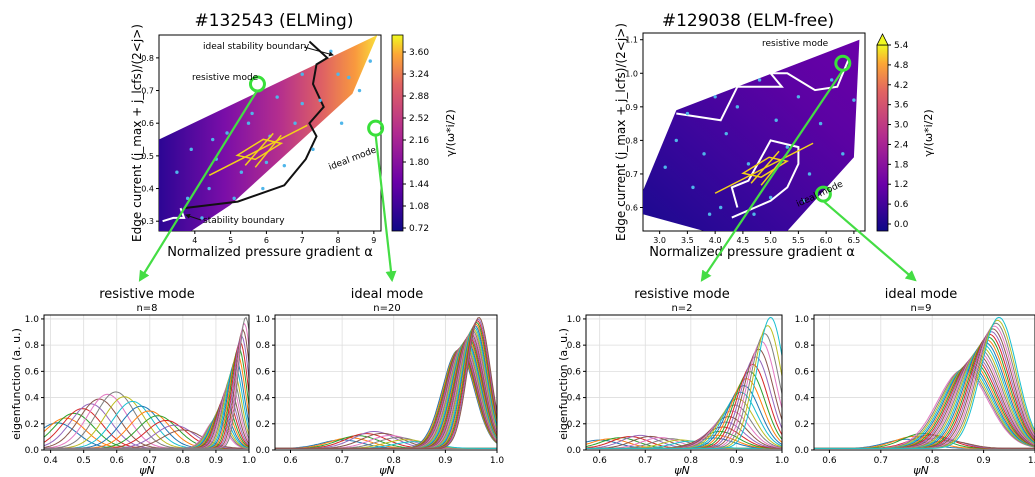 The height and width of the screenshot is (477, 1035). I want to click on heatmap1-annotation-stability: stability boundary, so click(244, 221).